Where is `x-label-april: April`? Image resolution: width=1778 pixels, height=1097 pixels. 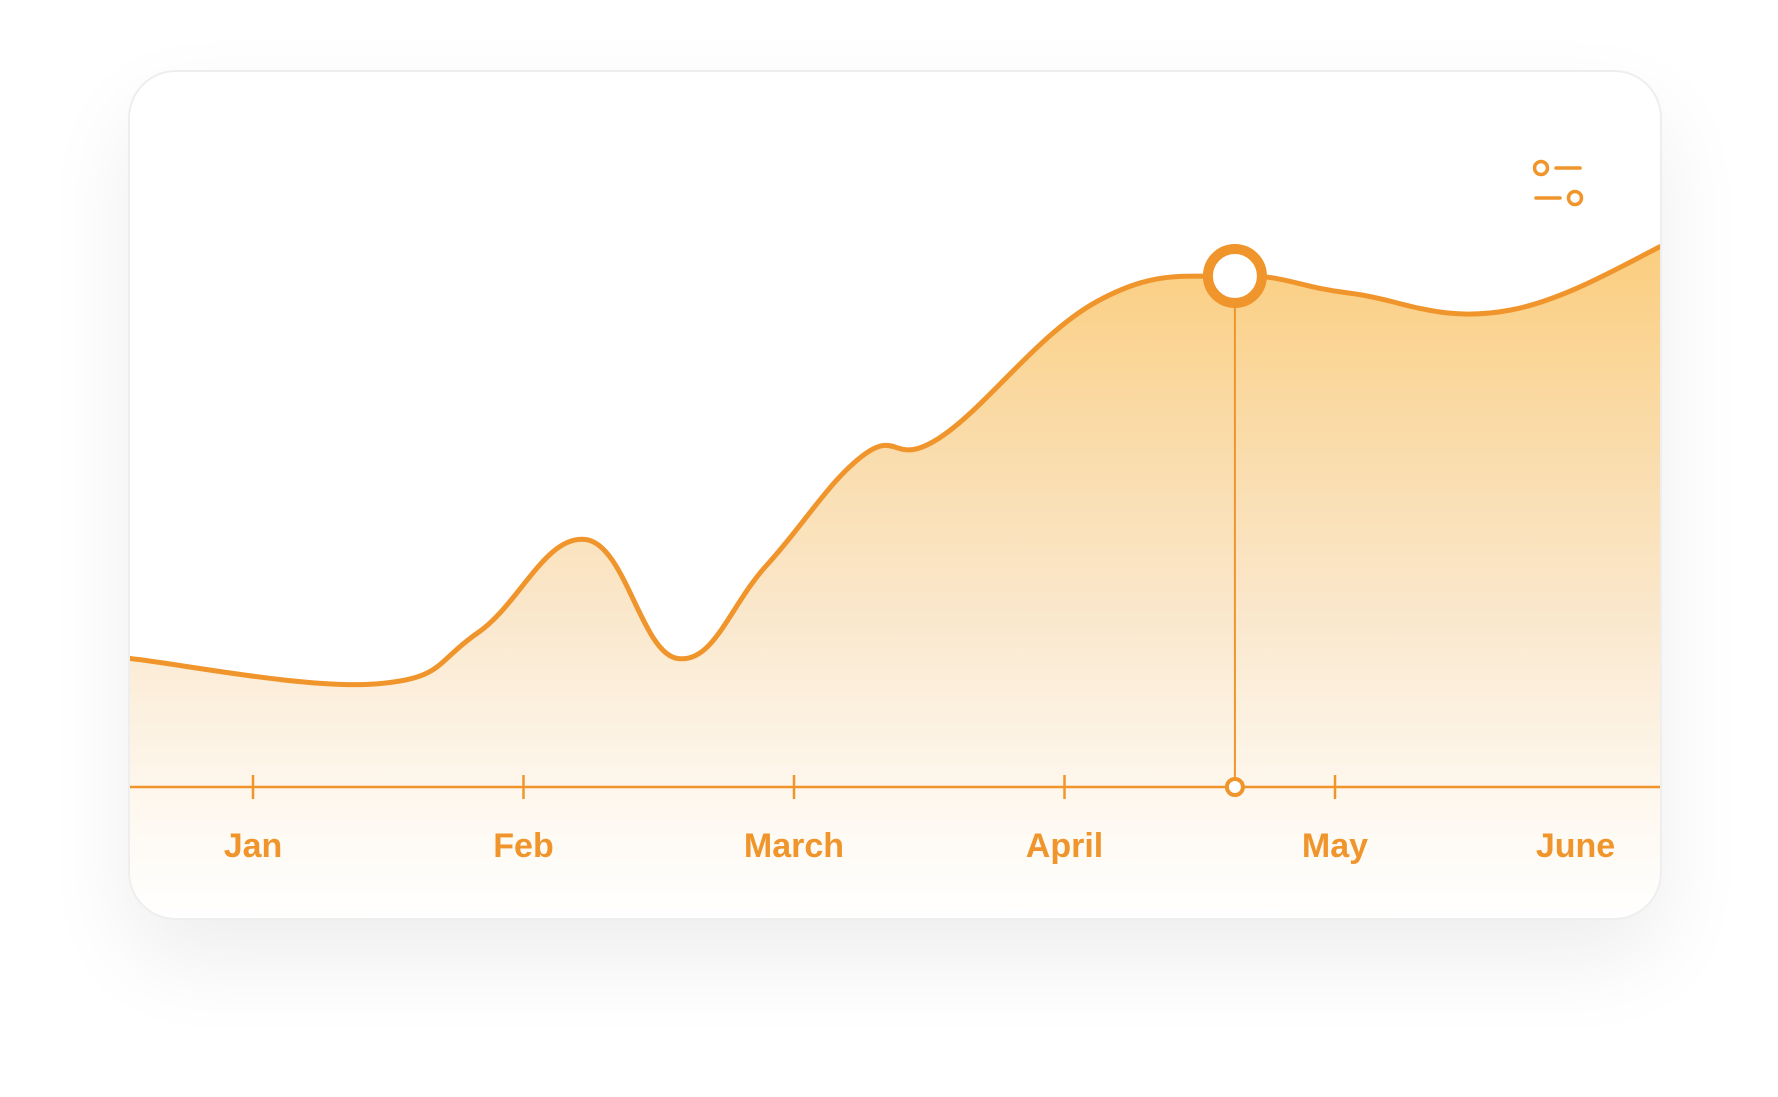 x-label-april: April is located at coordinates (1064, 846).